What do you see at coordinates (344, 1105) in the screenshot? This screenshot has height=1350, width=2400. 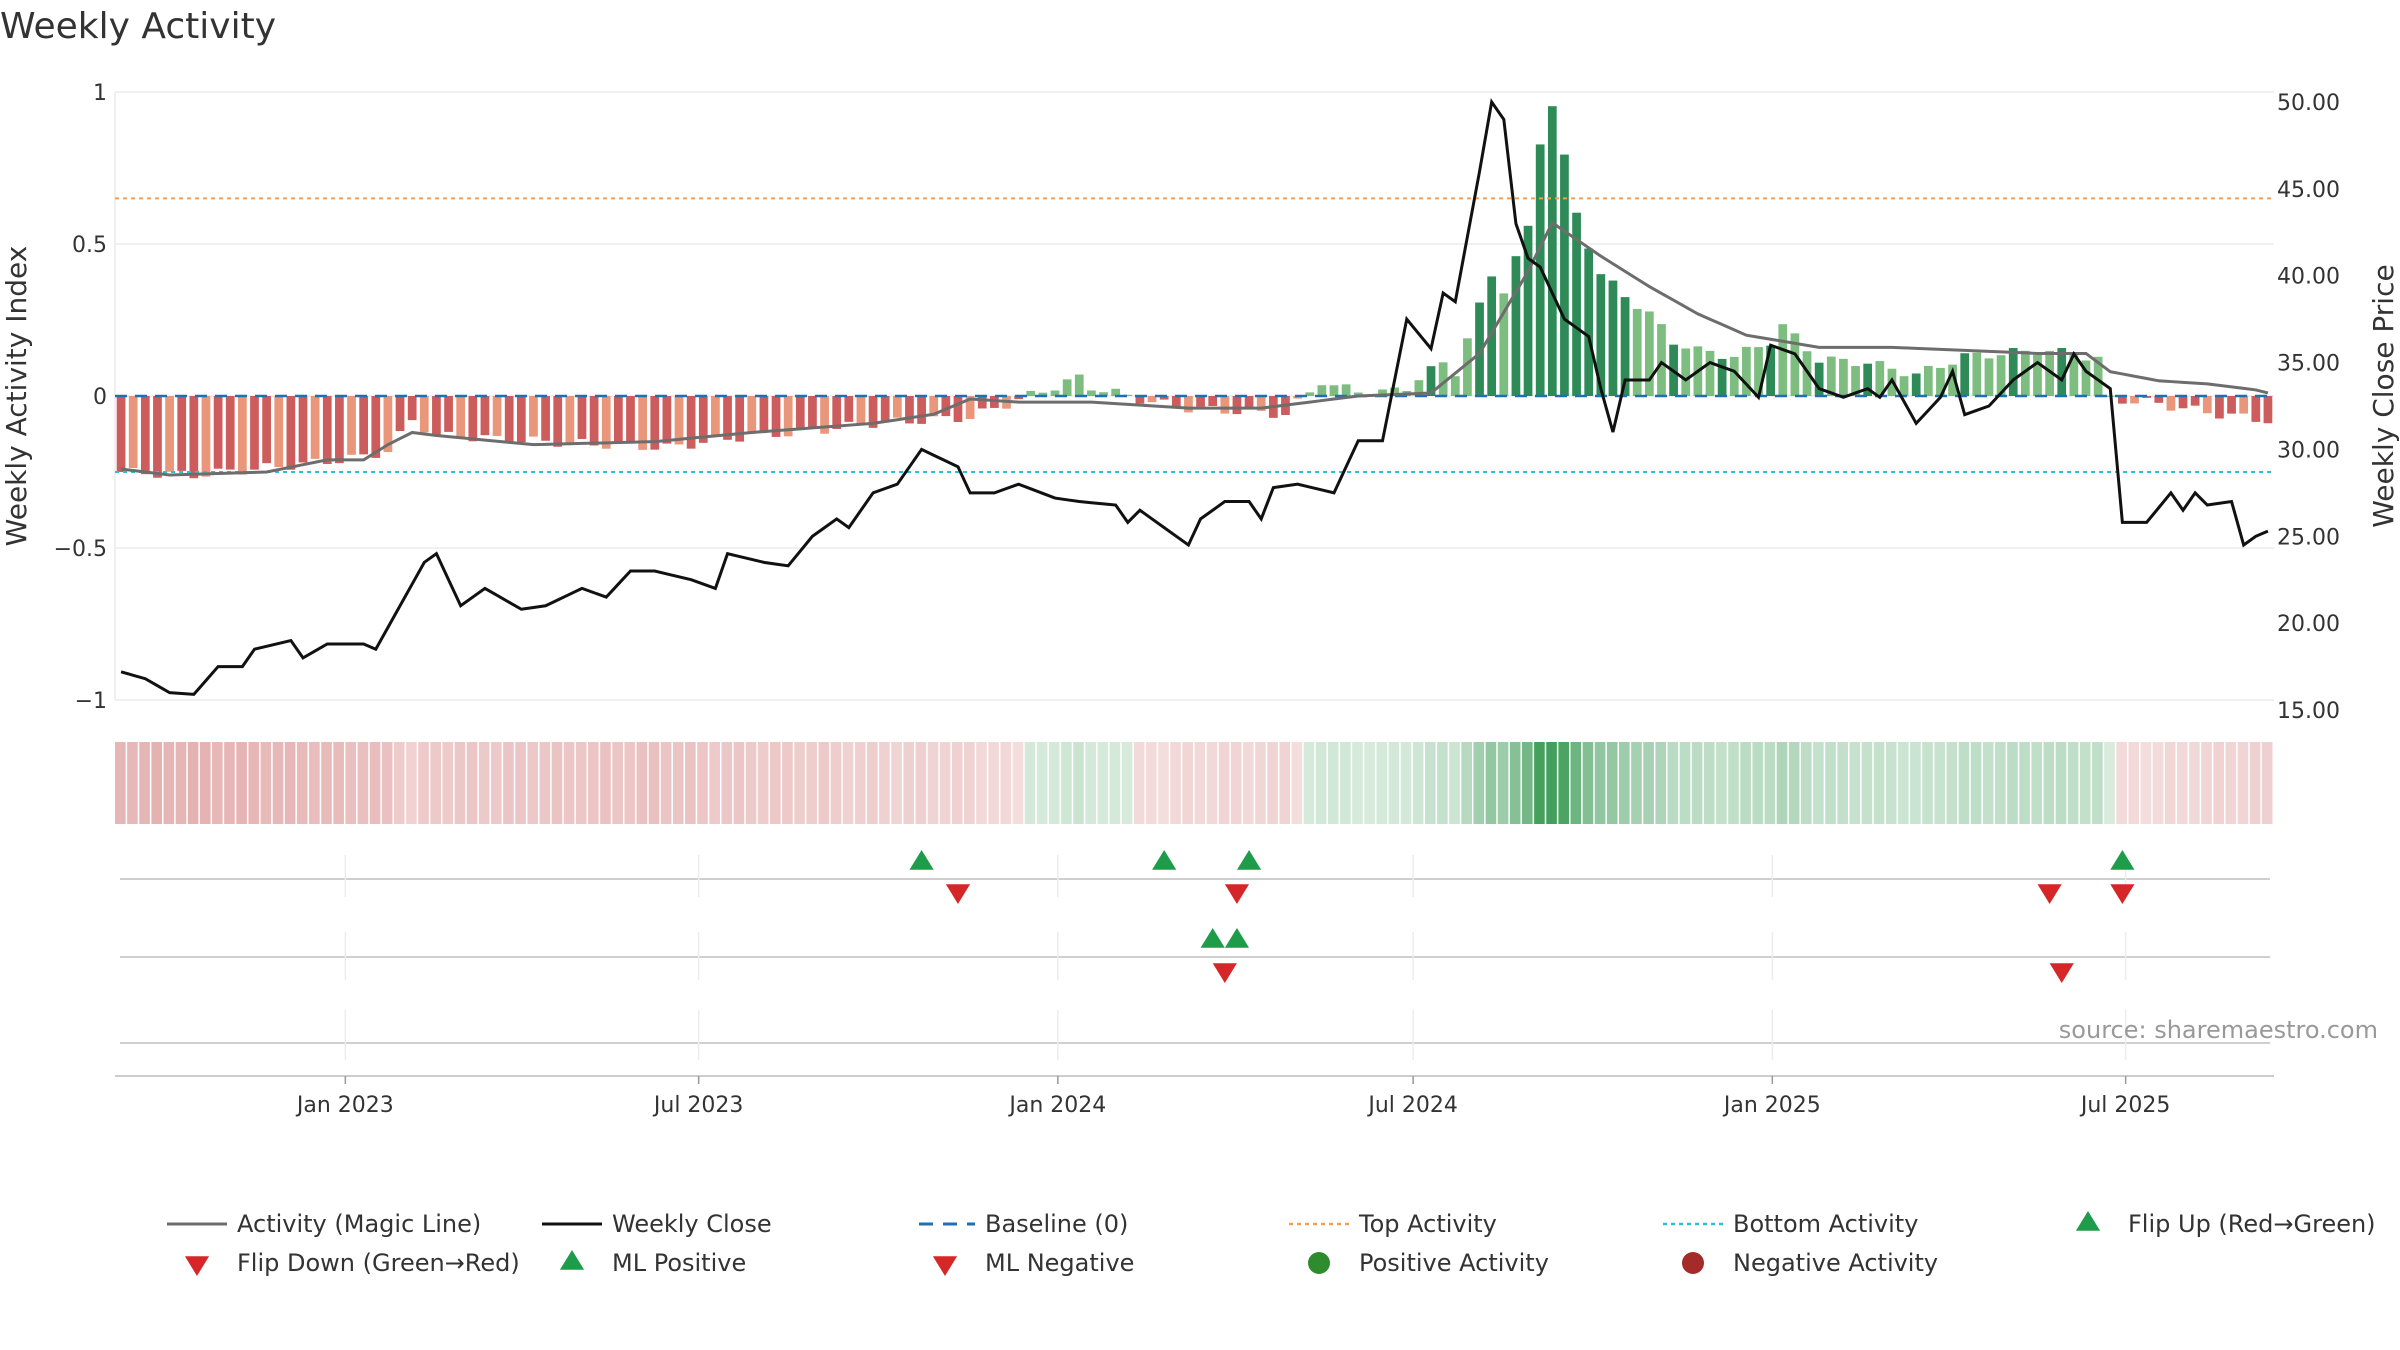 I see `x-tick-label: Jan 2023` at bounding box center [344, 1105].